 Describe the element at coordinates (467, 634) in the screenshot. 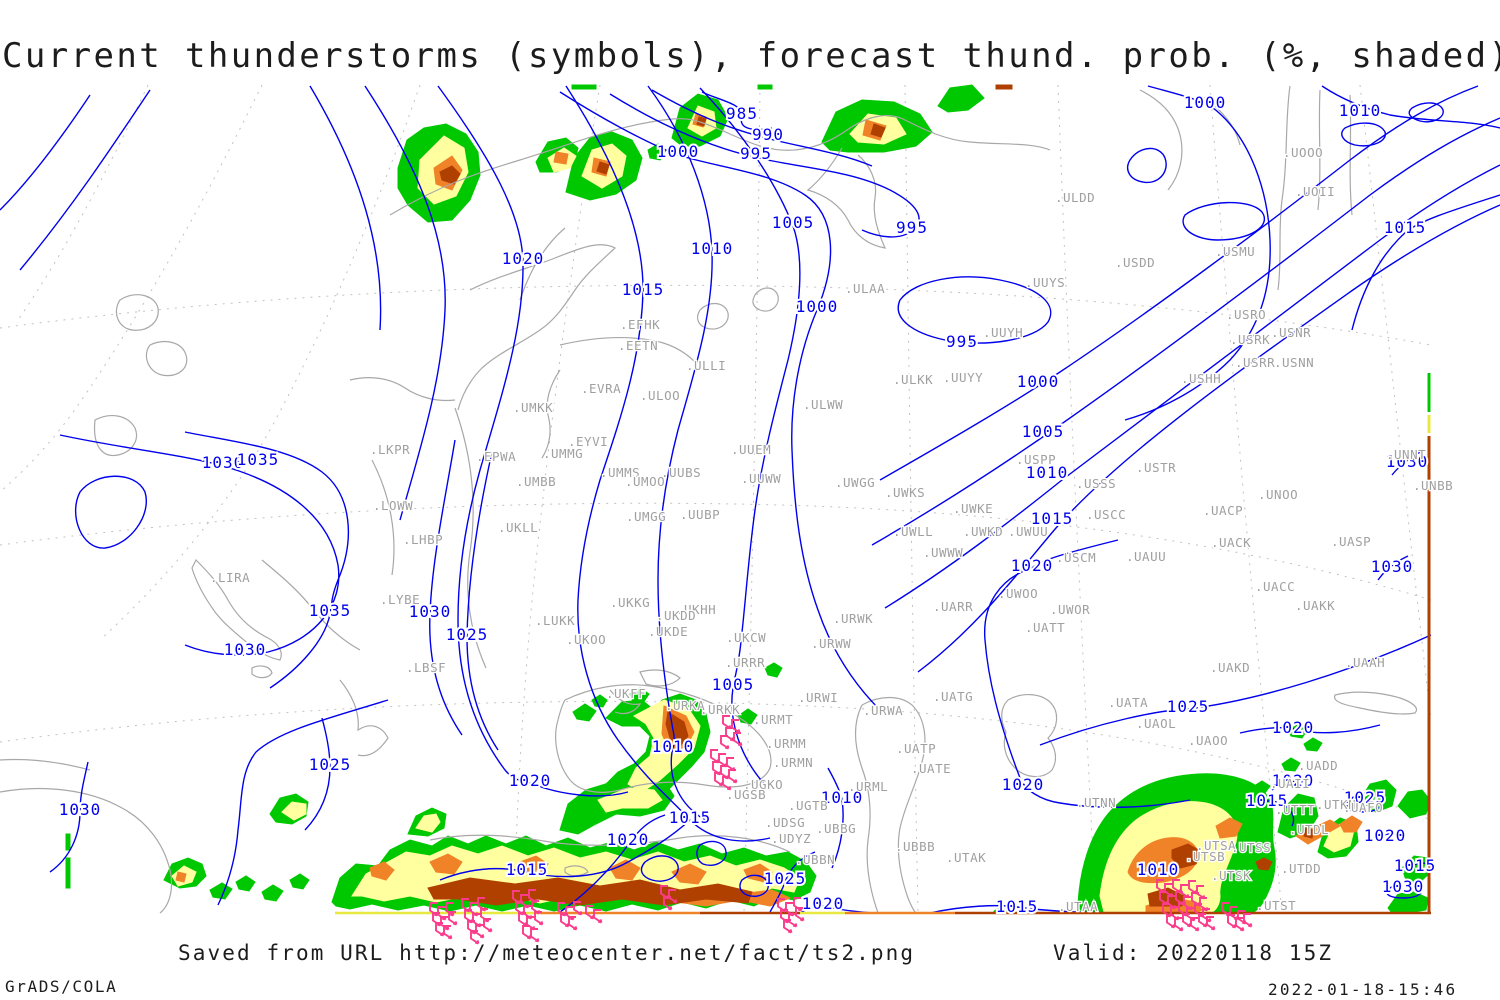

I see `isobar-label: 1025` at that location.